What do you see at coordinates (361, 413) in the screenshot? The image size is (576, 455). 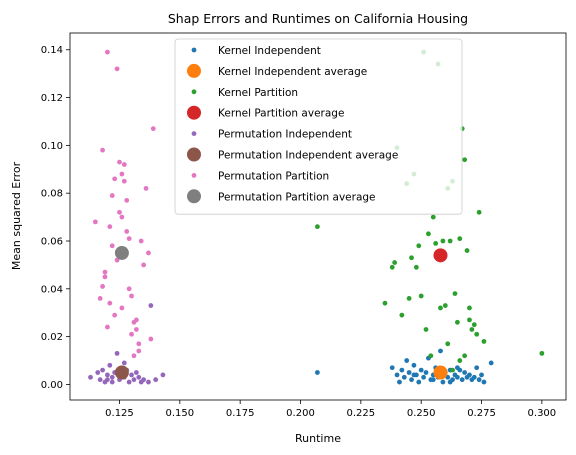 I see `x-tick-label: 0.225` at bounding box center [361, 413].